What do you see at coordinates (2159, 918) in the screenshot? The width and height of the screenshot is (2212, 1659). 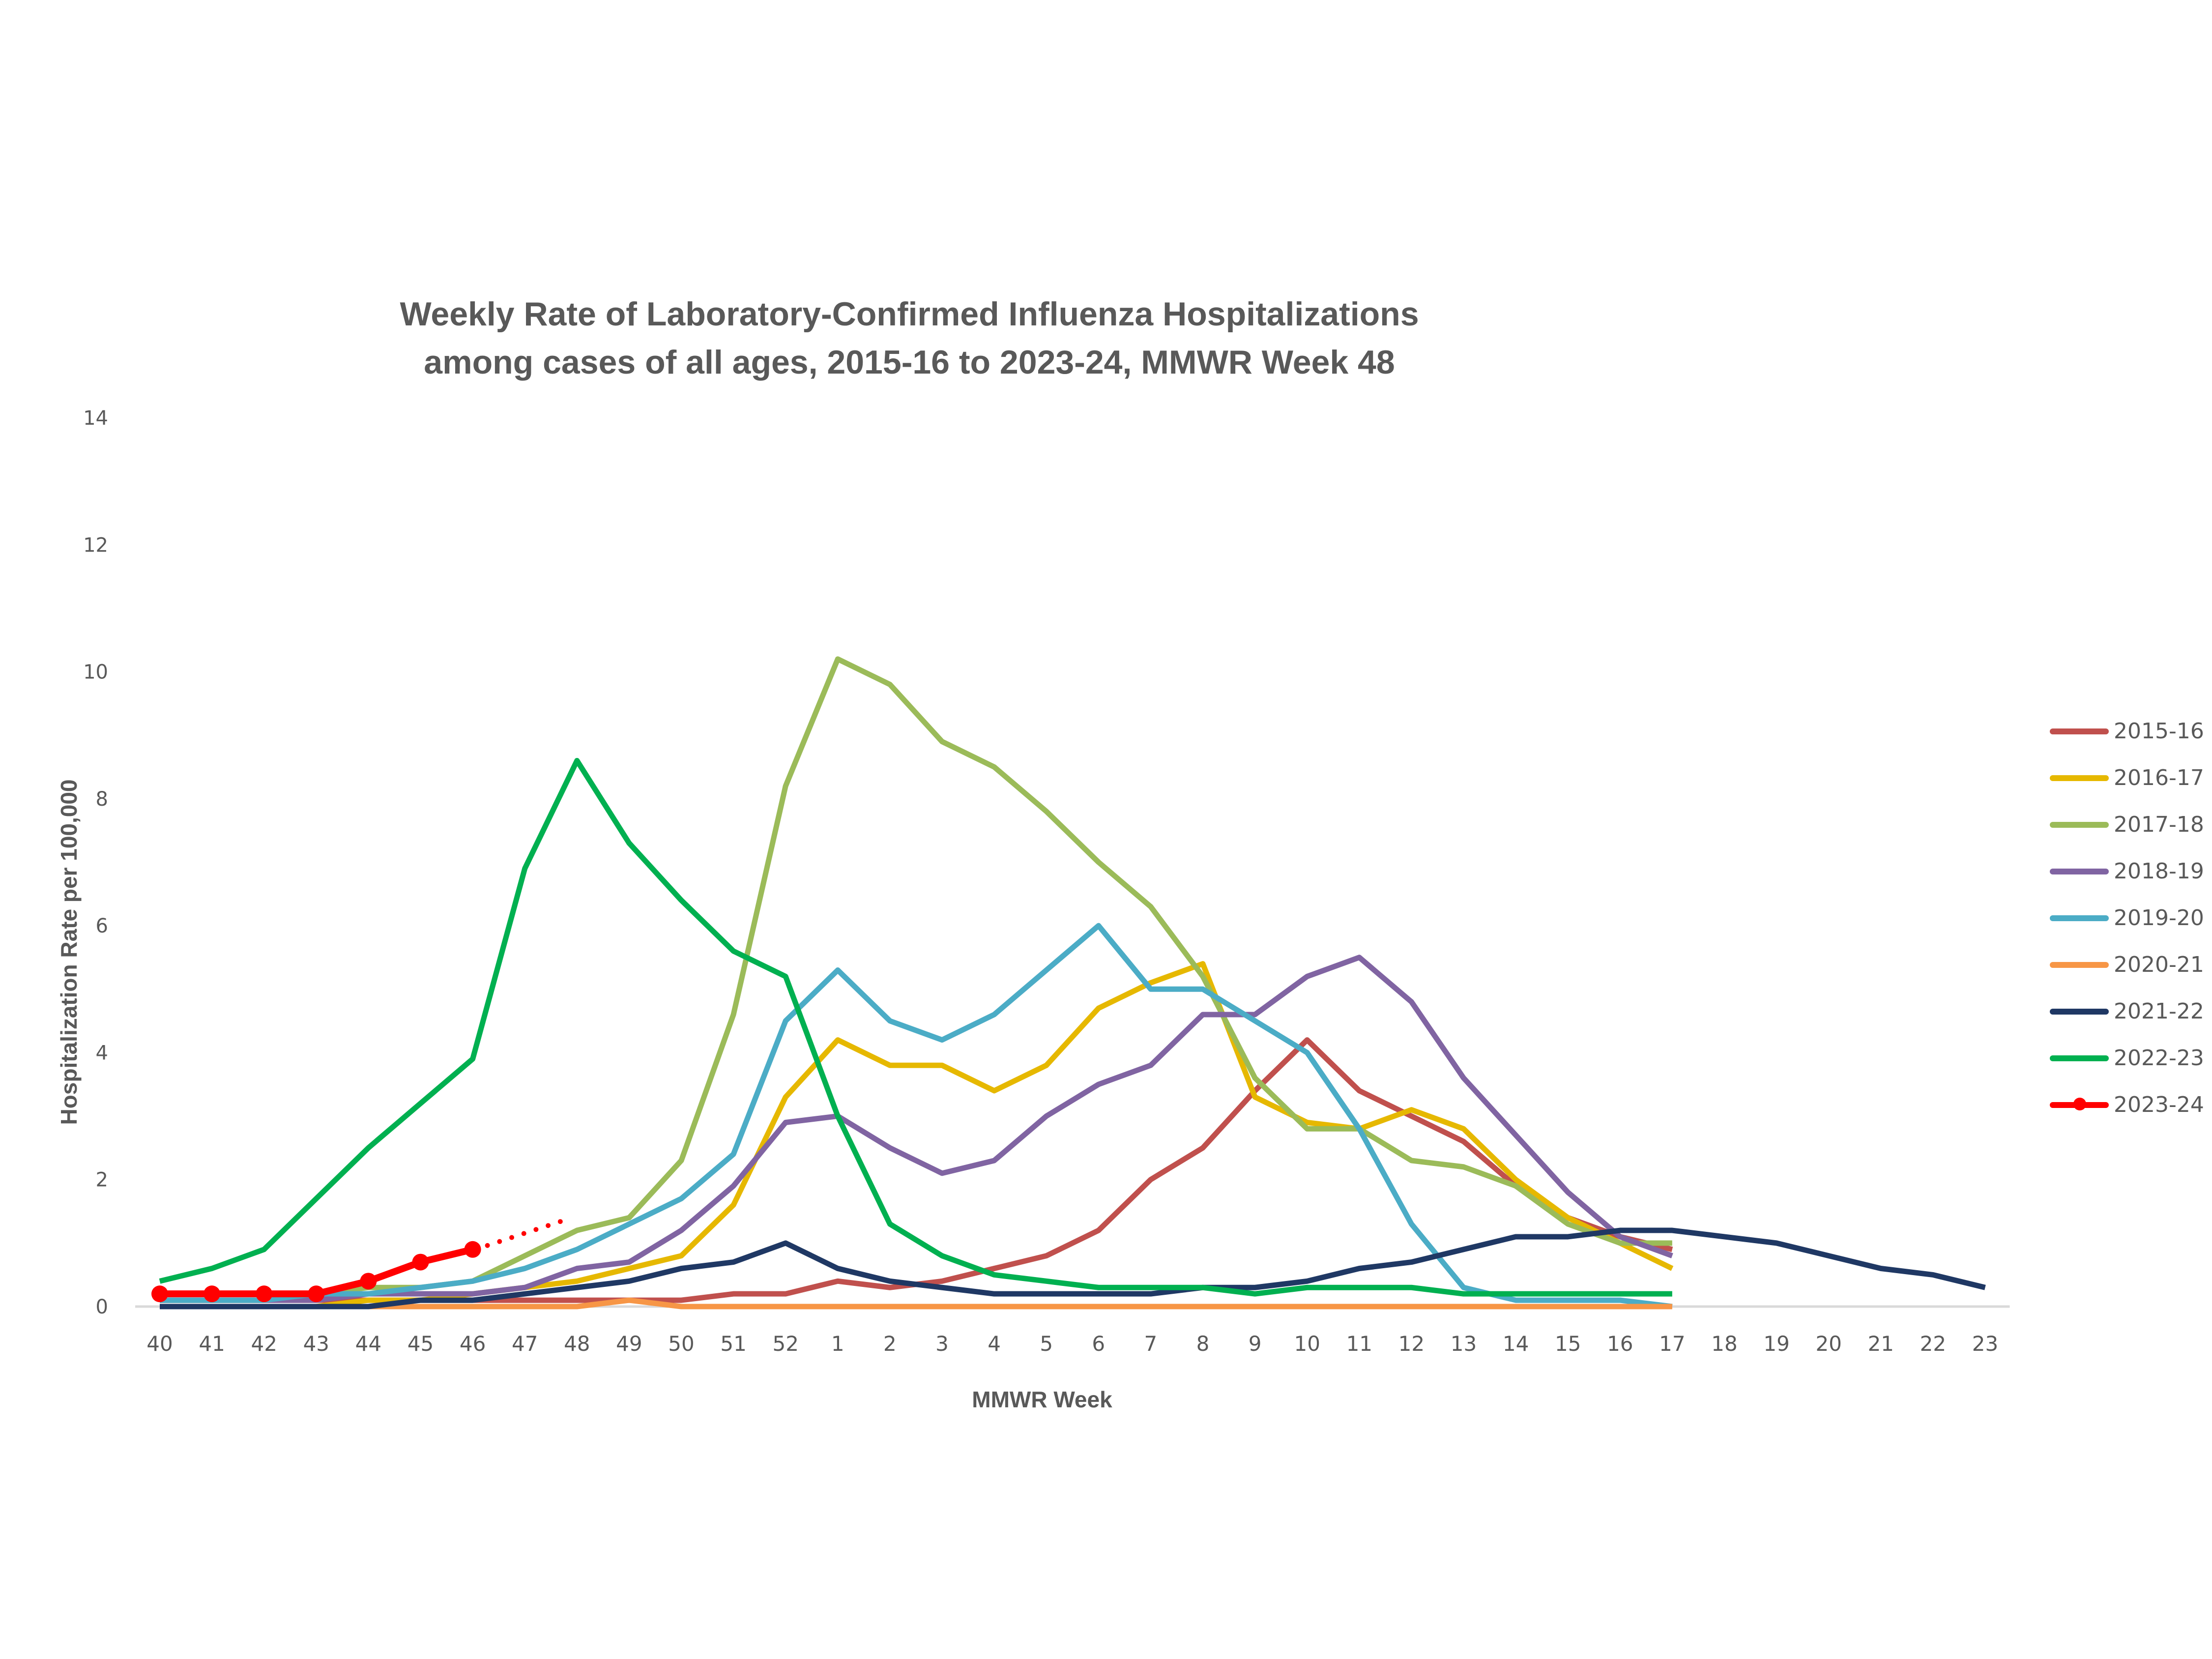 I see `legend-label: 2019-20` at bounding box center [2159, 918].